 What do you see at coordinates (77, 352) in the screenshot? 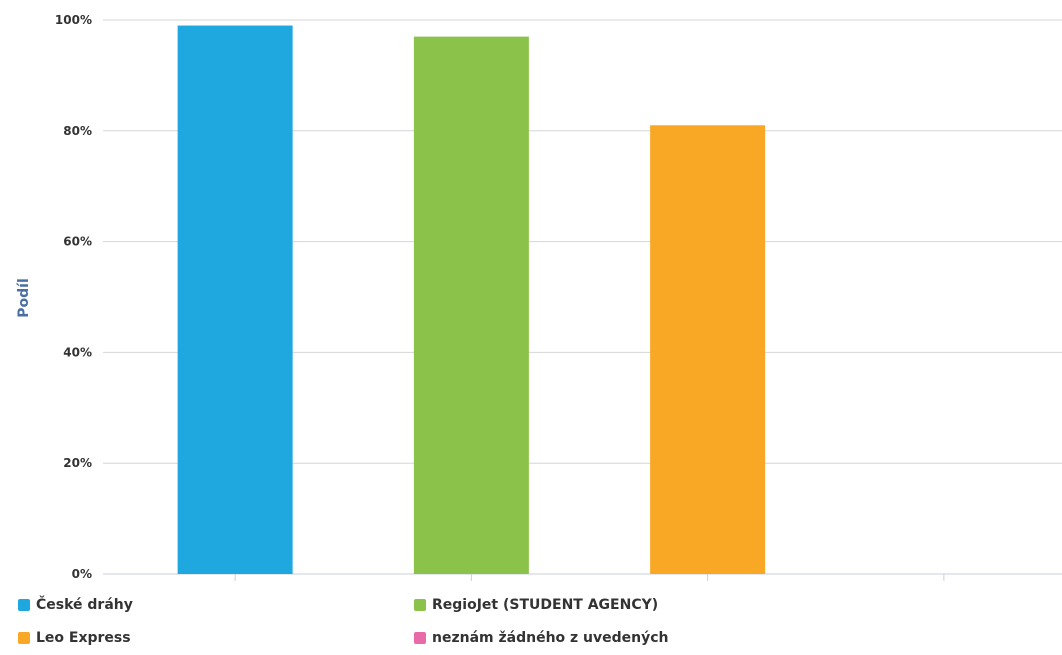
I see `y-tick-label: 40%` at bounding box center [77, 352].